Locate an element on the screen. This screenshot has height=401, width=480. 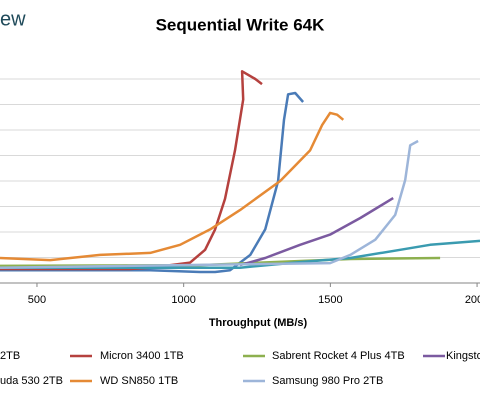
brand-logo: ew is located at coordinates (13, 19).